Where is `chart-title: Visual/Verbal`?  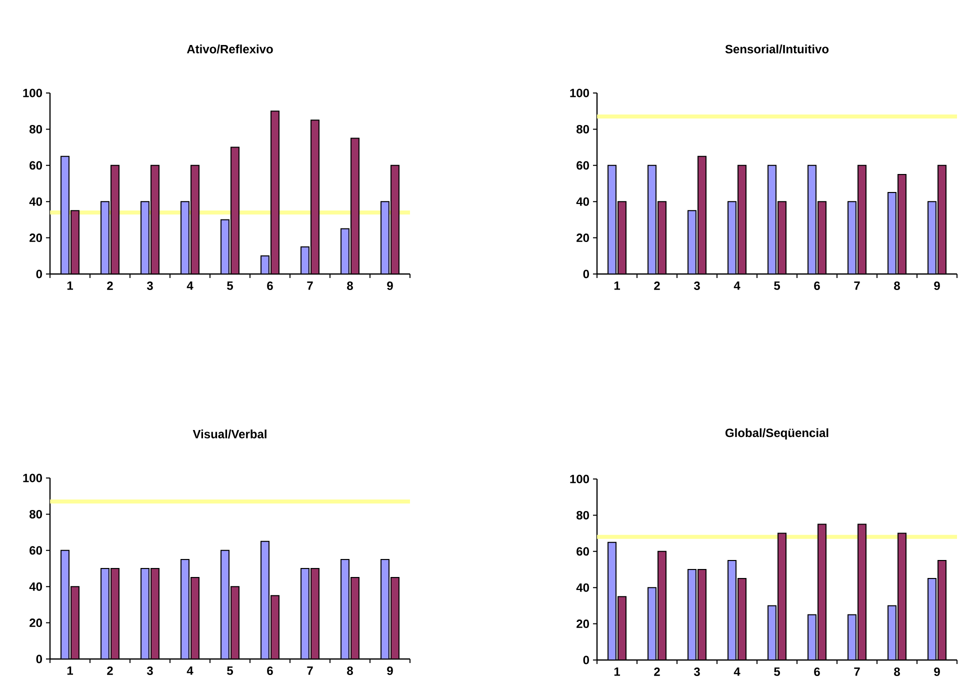 chart-title: Visual/Verbal is located at coordinates (229, 434).